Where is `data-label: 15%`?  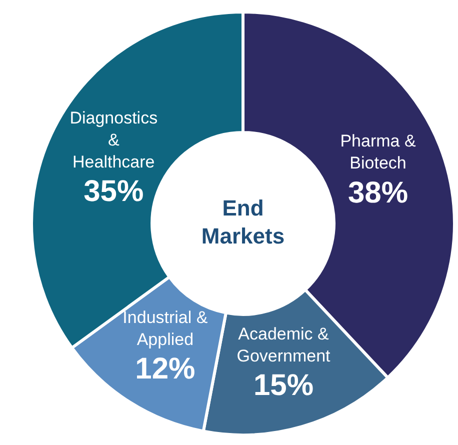
data-label: 15% is located at coordinates (283, 385).